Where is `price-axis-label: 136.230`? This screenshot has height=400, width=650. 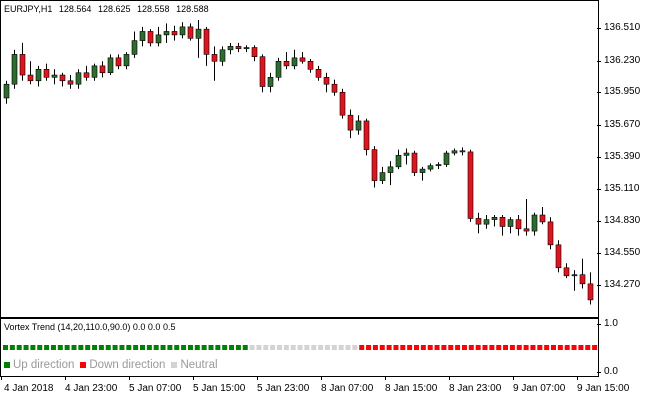 price-axis-label: 136.230 is located at coordinates (622, 60).